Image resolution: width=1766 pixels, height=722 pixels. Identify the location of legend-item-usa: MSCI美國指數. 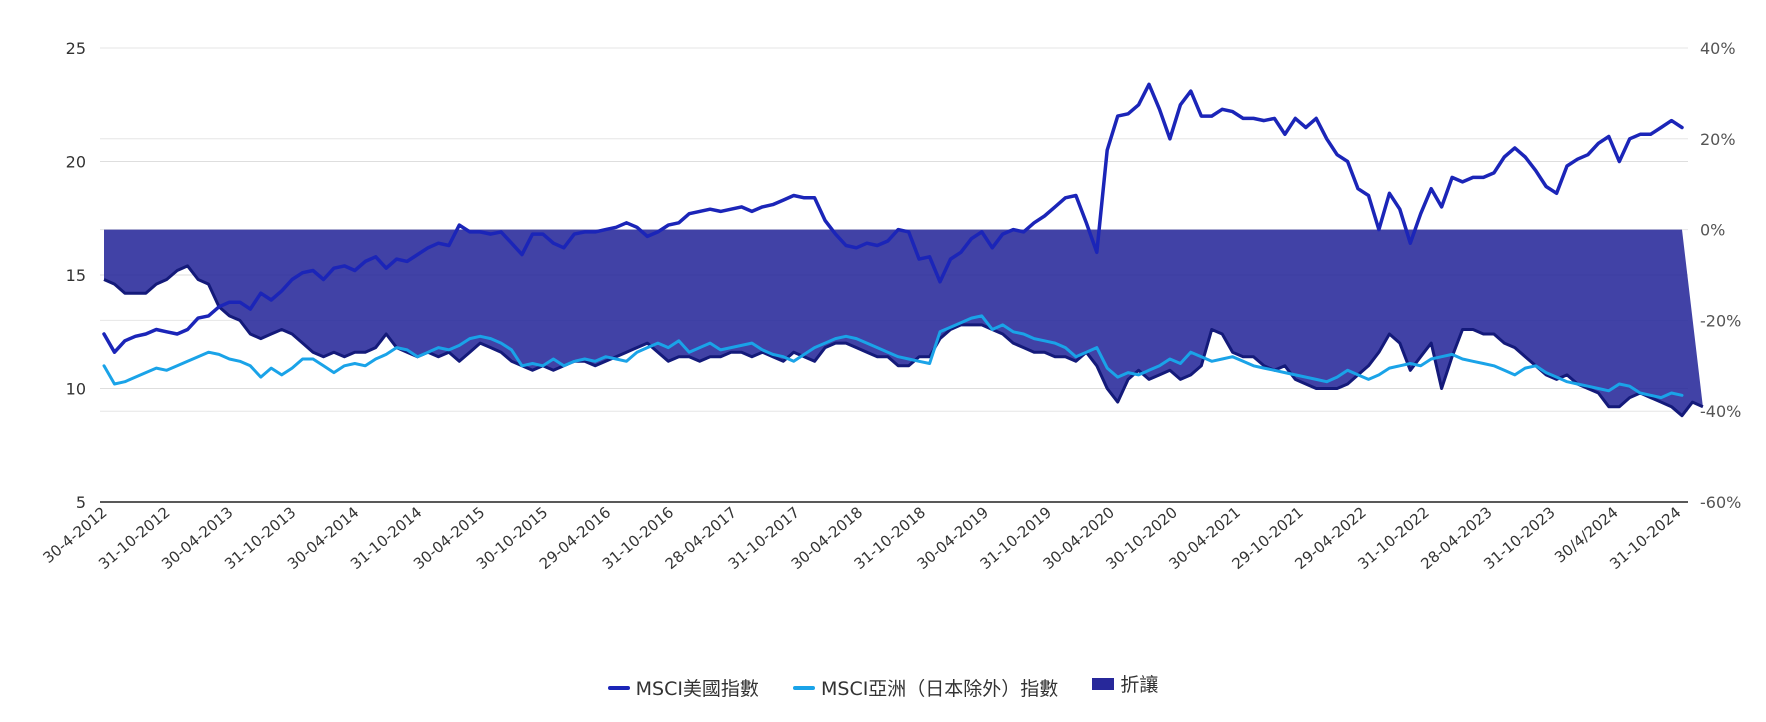
(683, 687).